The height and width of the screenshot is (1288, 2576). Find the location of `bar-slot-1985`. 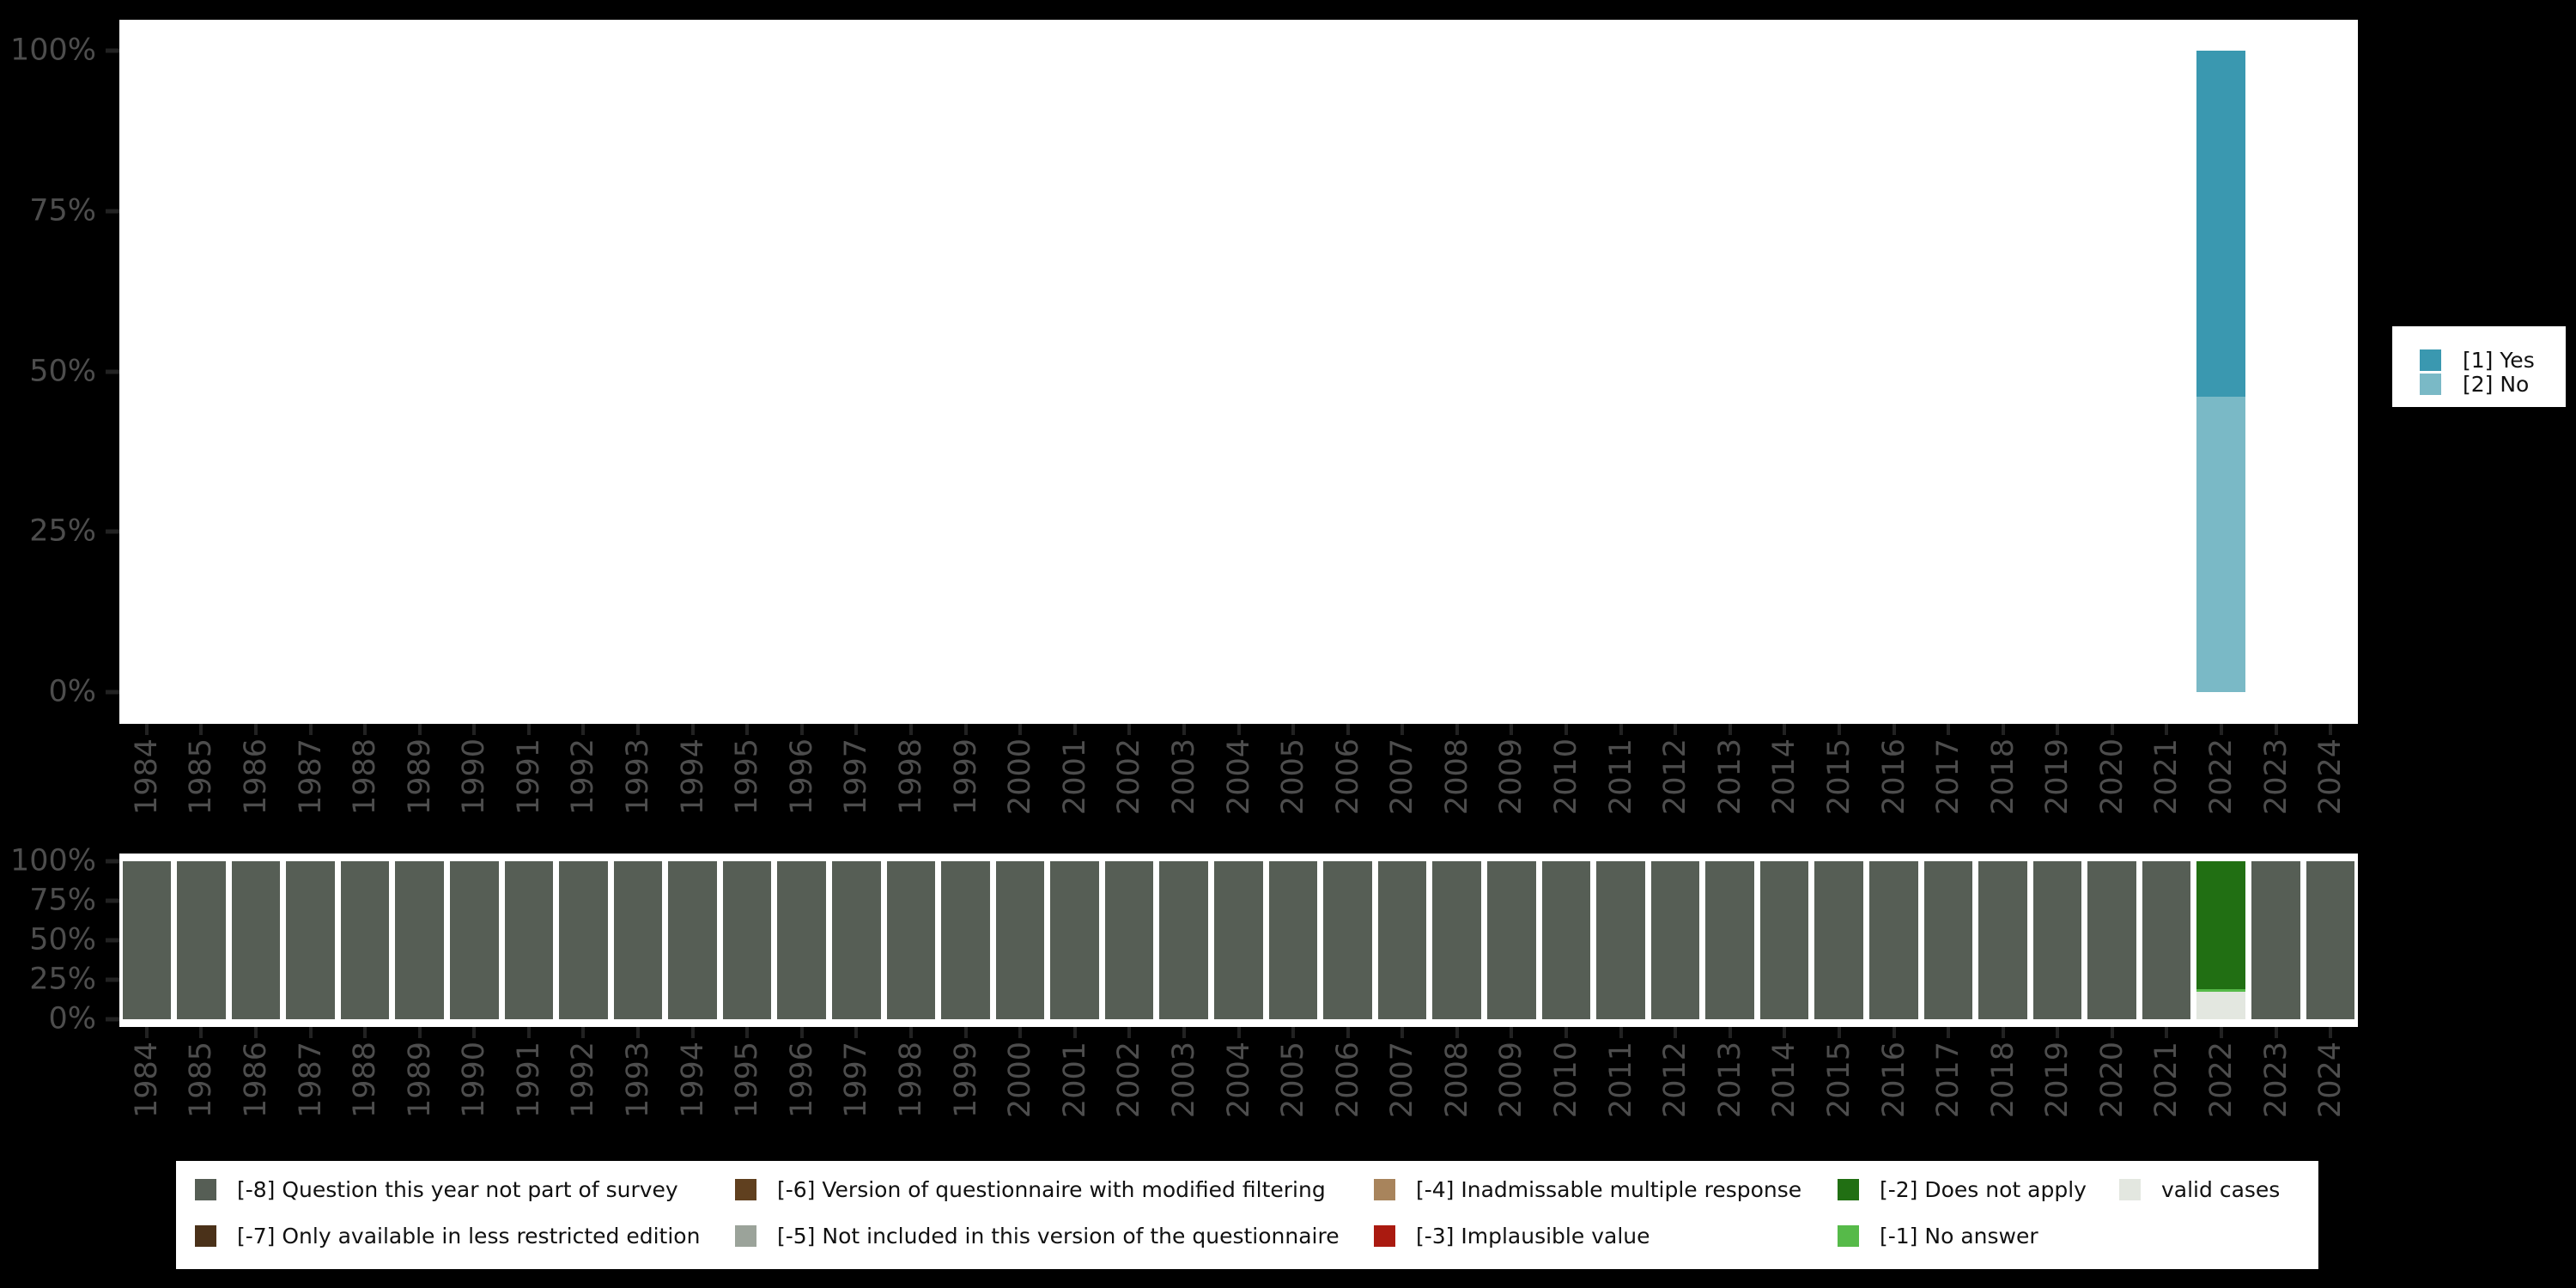

bar-slot-1985 is located at coordinates (202, 940).